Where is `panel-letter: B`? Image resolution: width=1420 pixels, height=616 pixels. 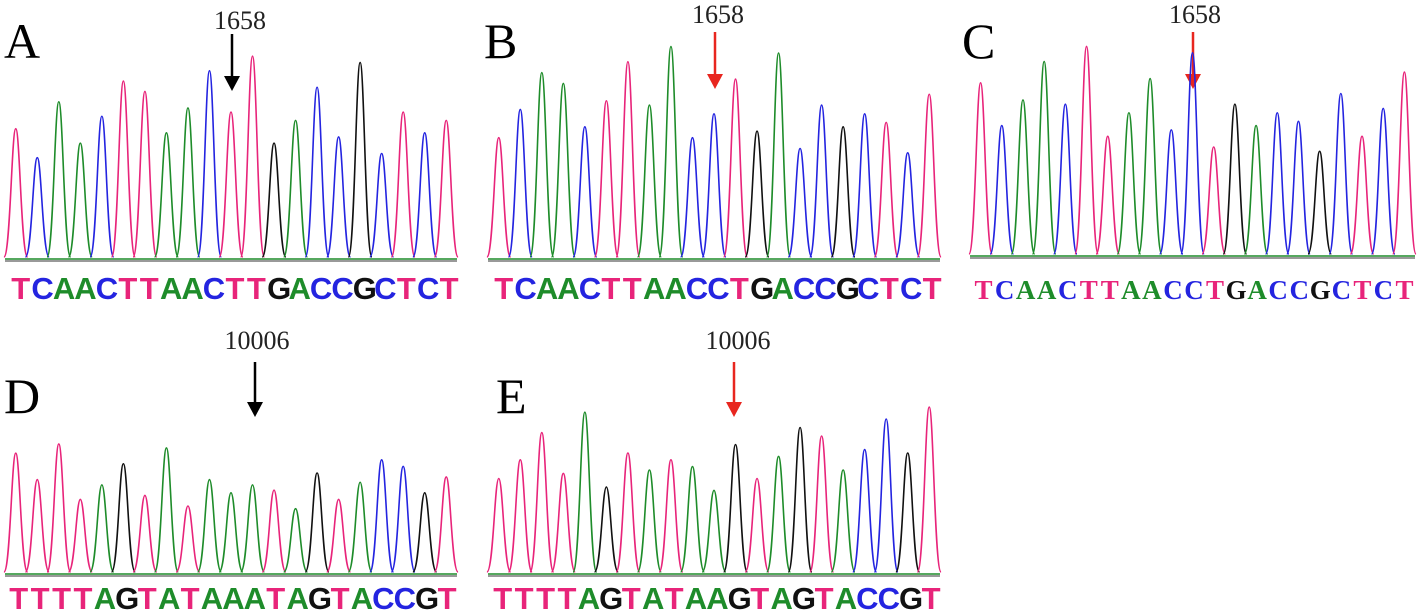
panel-letter: B is located at coordinates (501, 41).